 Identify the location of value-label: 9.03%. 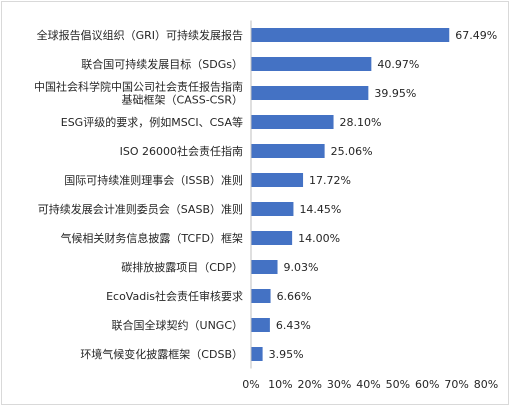
(301, 267).